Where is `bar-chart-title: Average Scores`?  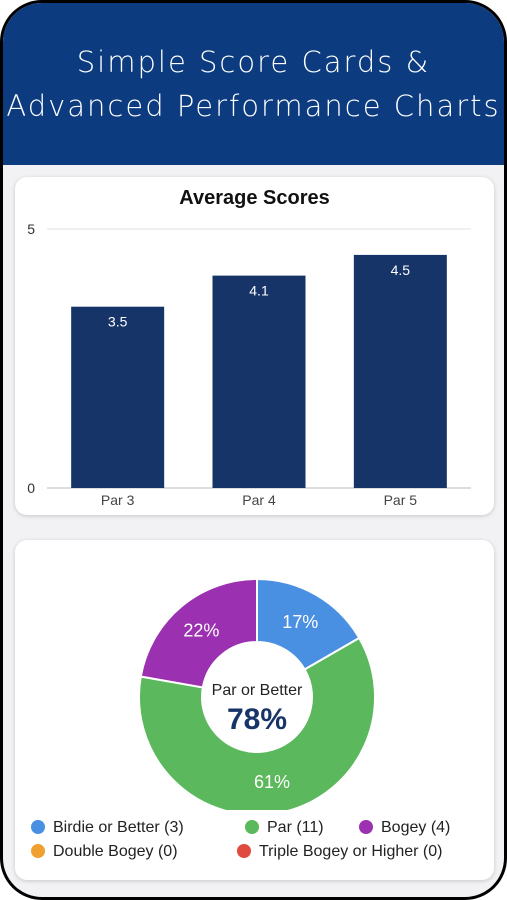
bar-chart-title: Average Scores is located at coordinates (254, 198).